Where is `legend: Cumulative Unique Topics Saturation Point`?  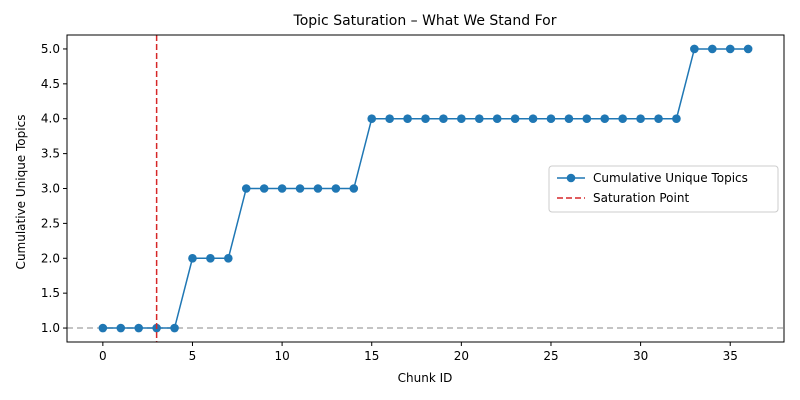
legend: Cumulative Unique Topics Saturation Point is located at coordinates (663, 189).